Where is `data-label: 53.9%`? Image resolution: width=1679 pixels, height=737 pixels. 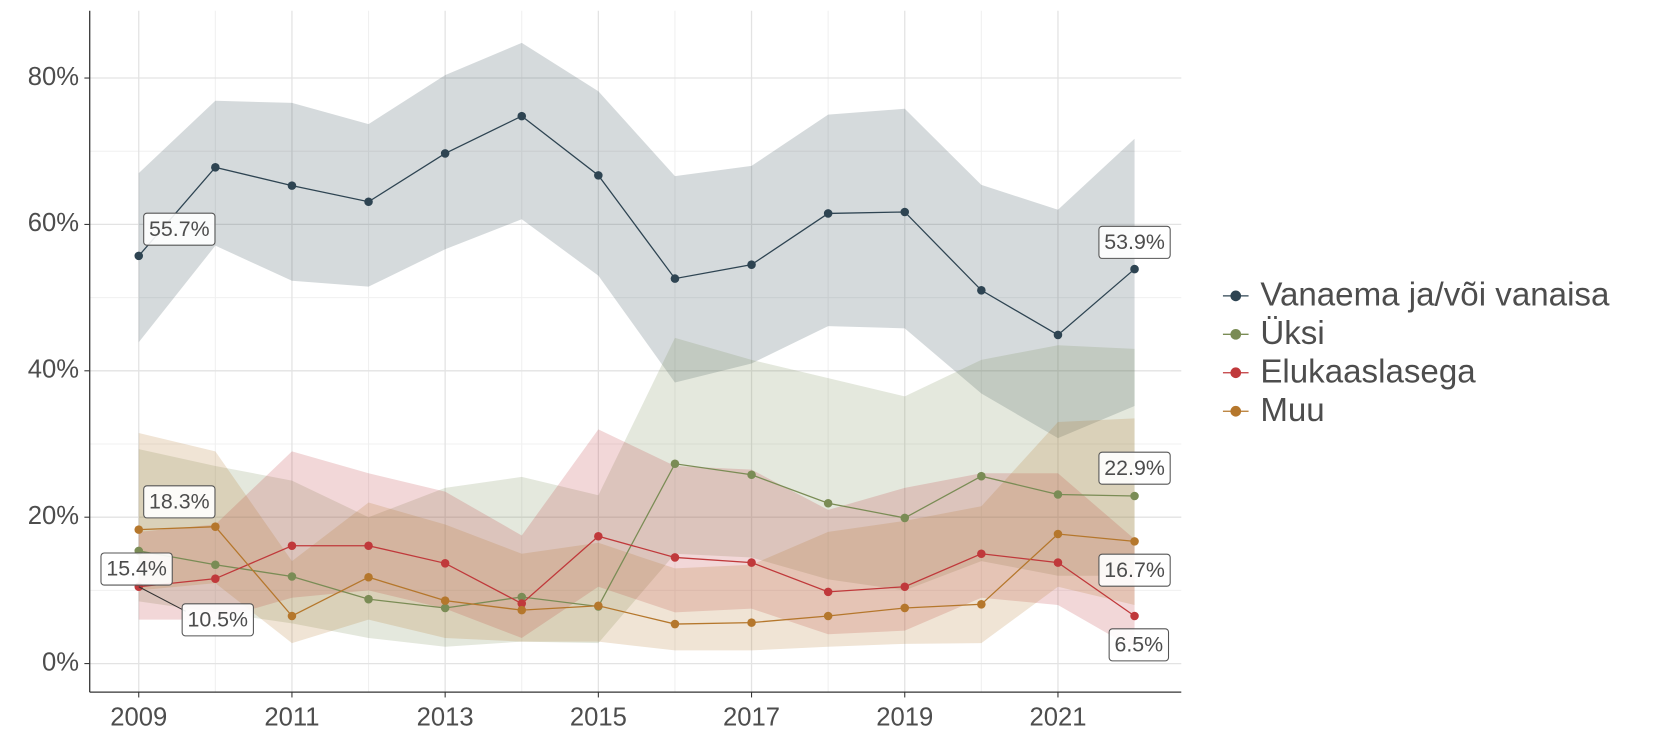 data-label: 53.9% is located at coordinates (1134, 242).